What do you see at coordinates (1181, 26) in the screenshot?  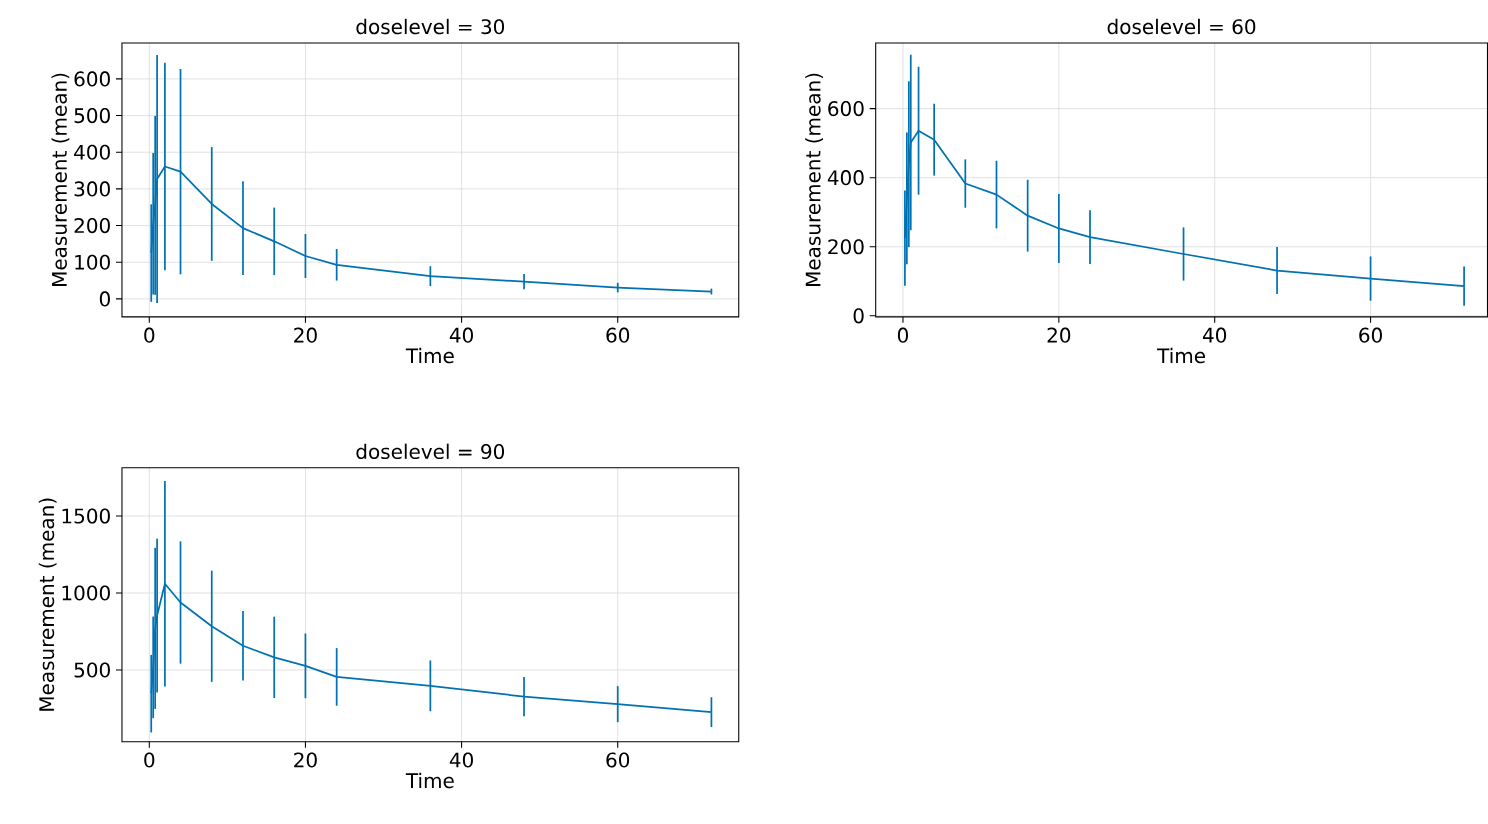 I see `chart-title: doselevel = 60` at bounding box center [1181, 26].